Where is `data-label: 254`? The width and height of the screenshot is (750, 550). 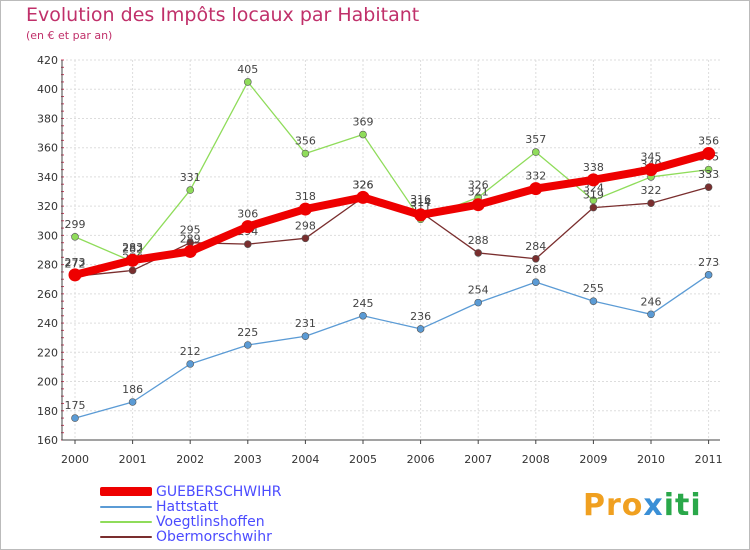 data-label: 254 is located at coordinates (478, 290).